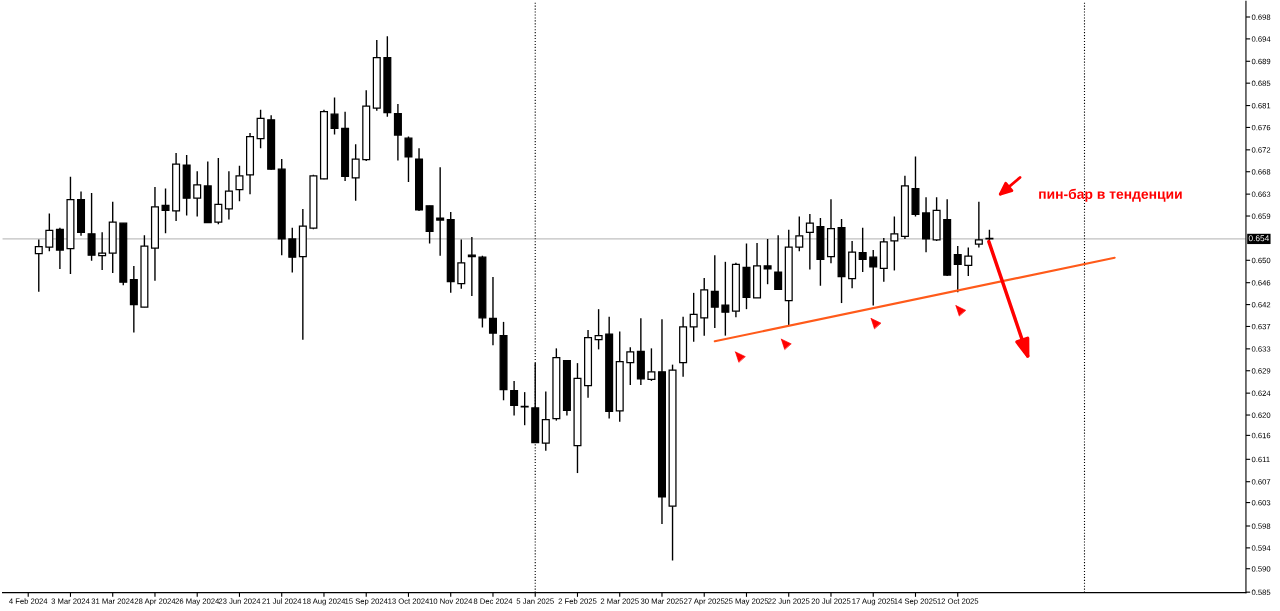 The image size is (1280, 611). Describe the element at coordinates (1110, 195) in the screenshot. I see `annotation: пин-бар в тенденции` at that location.